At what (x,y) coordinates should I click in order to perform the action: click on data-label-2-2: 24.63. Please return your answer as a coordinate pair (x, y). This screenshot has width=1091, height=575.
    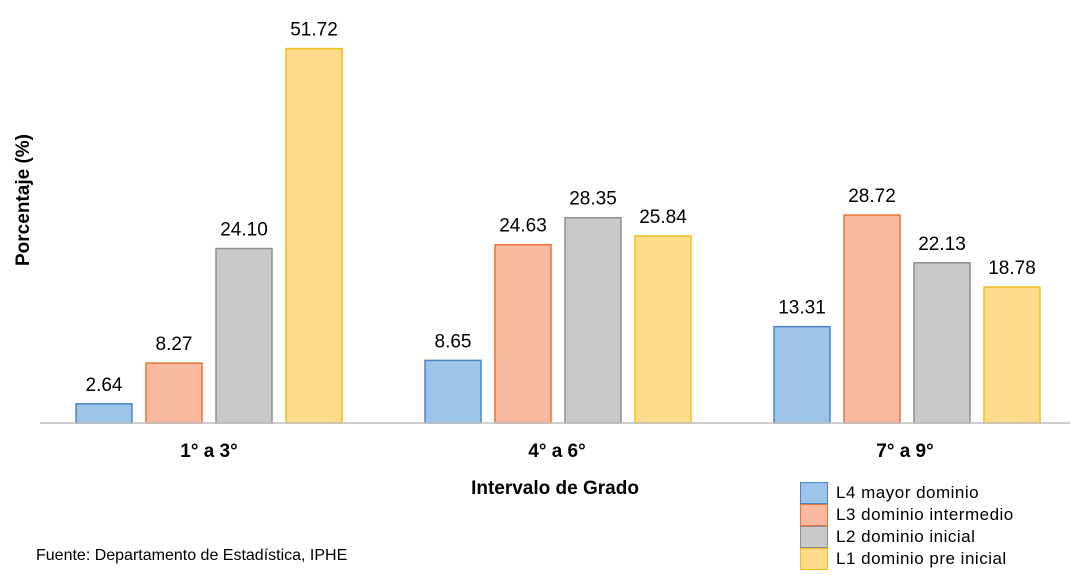
    Looking at the image, I should click on (523, 226).